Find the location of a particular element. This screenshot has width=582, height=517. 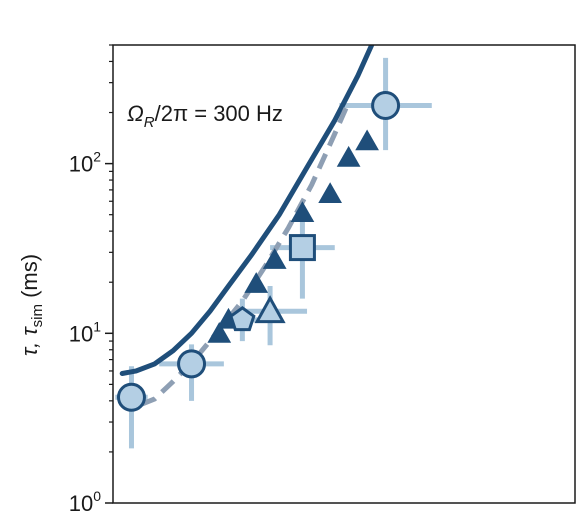

square-marker is located at coordinates (302, 248).